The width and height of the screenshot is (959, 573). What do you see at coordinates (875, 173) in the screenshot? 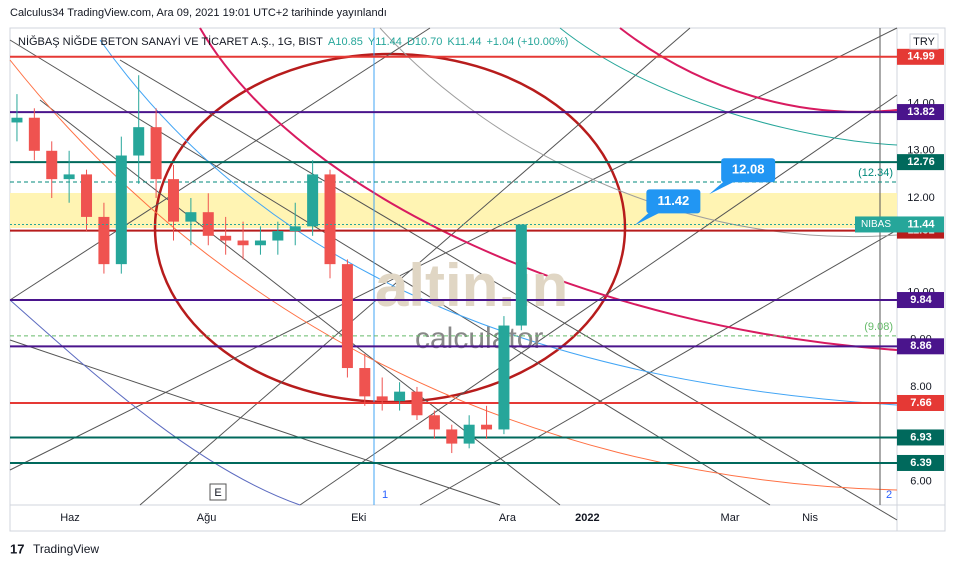
I see `level-label: (12.34)` at bounding box center [875, 173].